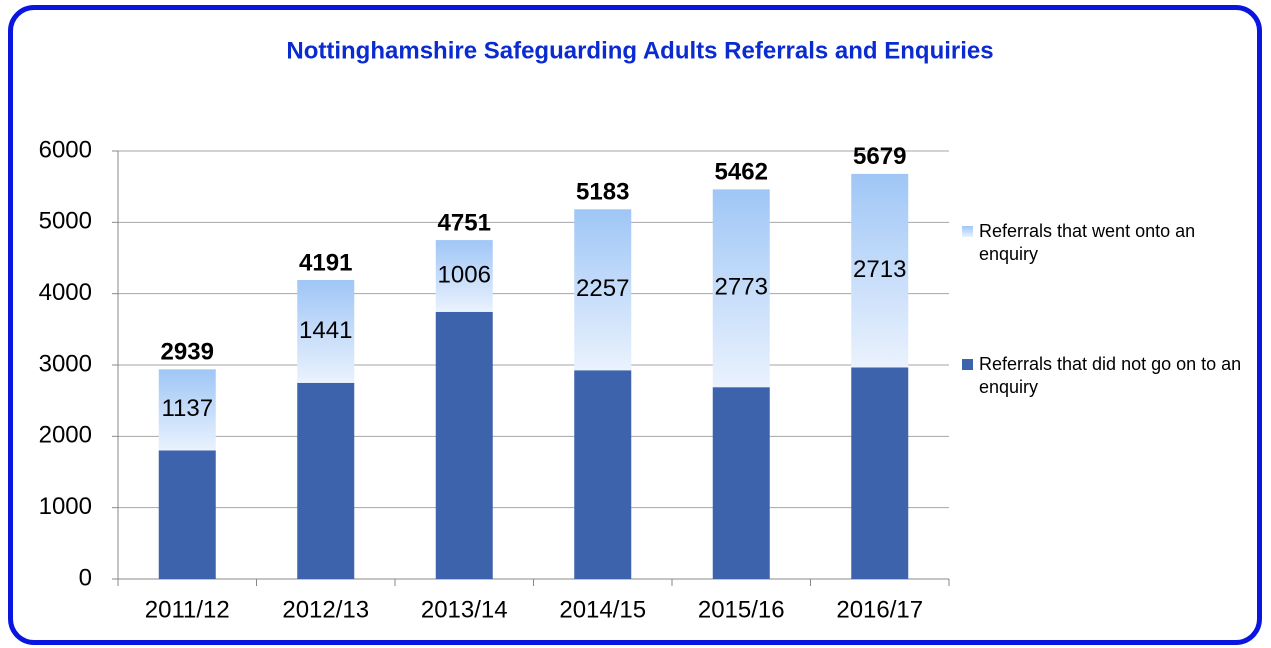 Image resolution: width=1271 pixels, height=648 pixels. I want to click on data-label: 1441, so click(325, 330).